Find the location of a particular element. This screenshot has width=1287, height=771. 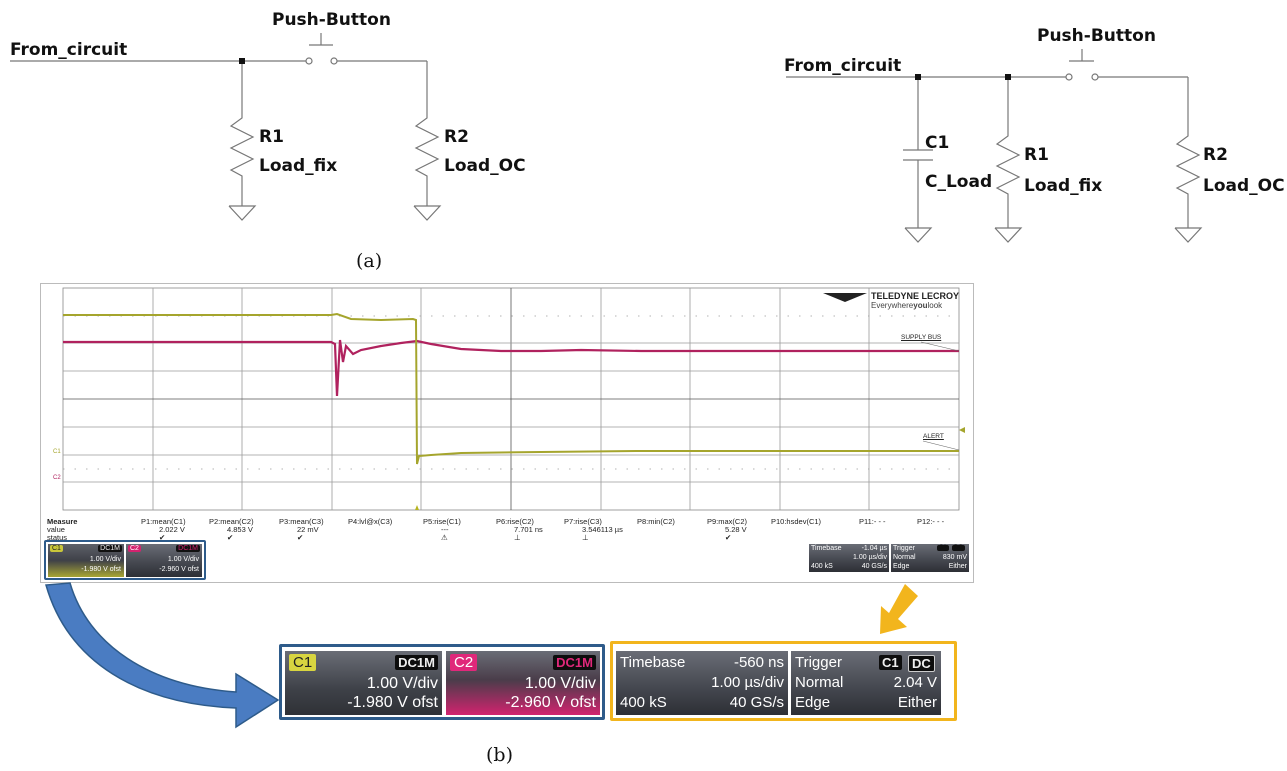

alert-label: ALERT is located at coordinates (933, 436).